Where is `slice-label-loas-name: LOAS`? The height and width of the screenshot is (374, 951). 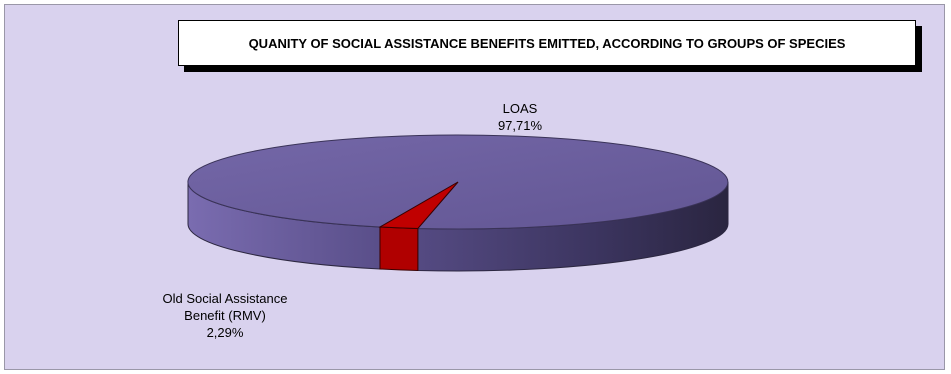 slice-label-loas-name: LOAS is located at coordinates (520, 108).